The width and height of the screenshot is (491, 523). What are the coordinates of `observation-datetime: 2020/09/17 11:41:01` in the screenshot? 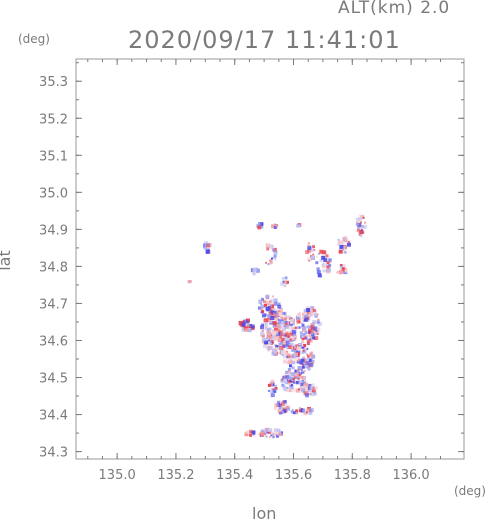 It's located at (264, 40).